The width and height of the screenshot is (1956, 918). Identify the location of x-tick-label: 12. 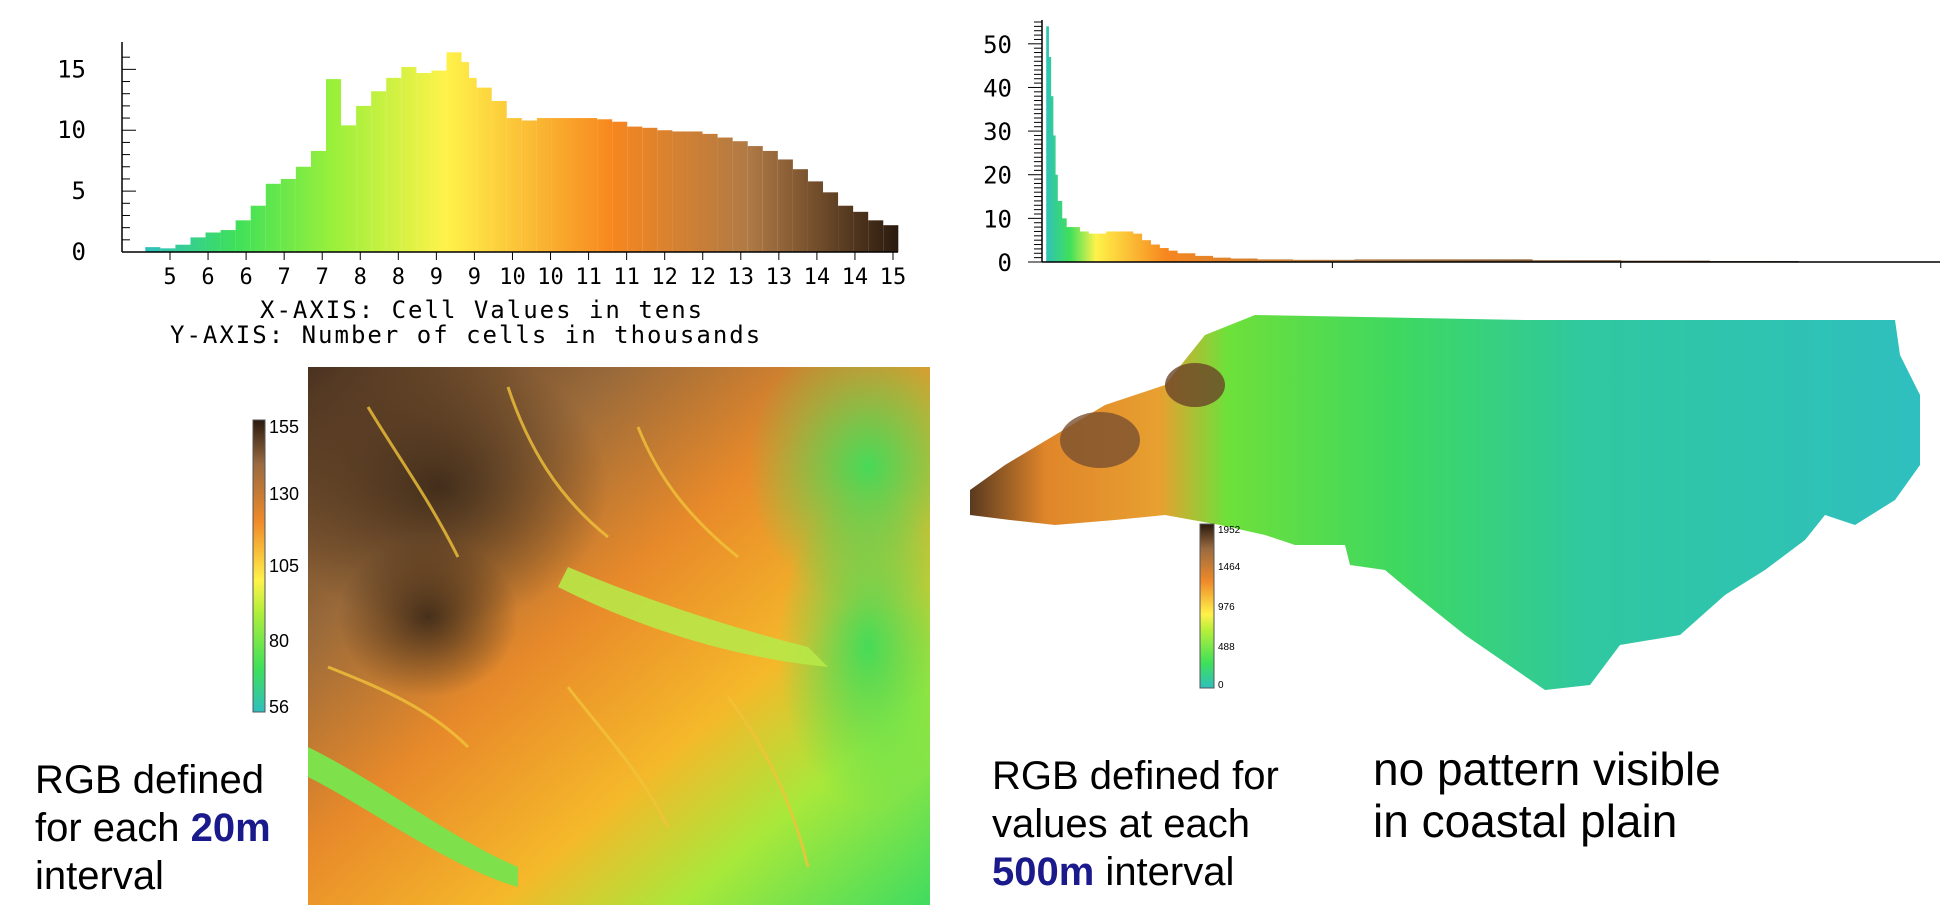
(664, 277).